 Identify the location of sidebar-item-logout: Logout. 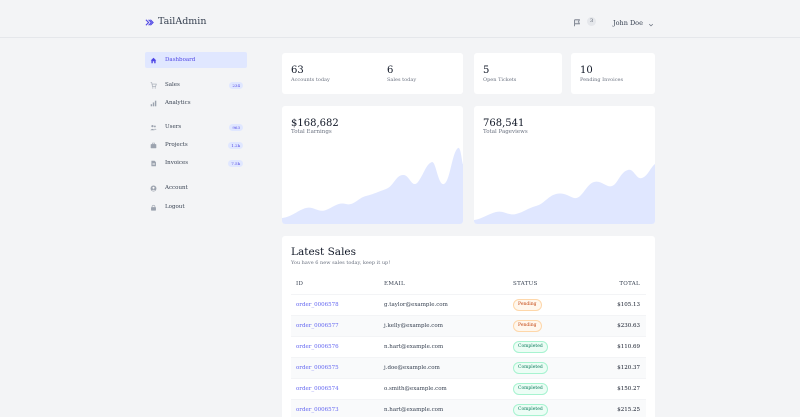
(196, 207).